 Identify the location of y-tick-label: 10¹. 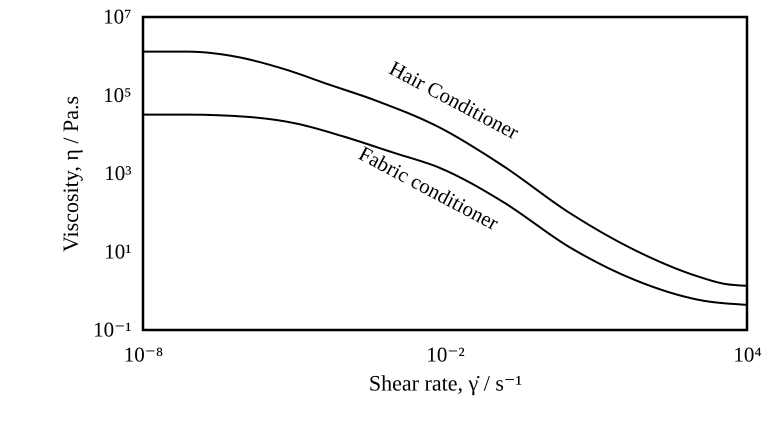
(118, 251).